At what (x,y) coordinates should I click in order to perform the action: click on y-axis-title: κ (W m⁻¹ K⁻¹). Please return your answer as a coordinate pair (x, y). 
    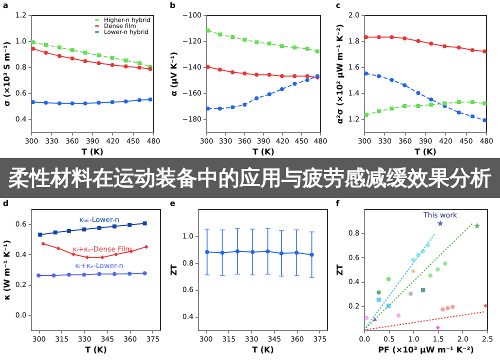
    Looking at the image, I should click on (7, 270).